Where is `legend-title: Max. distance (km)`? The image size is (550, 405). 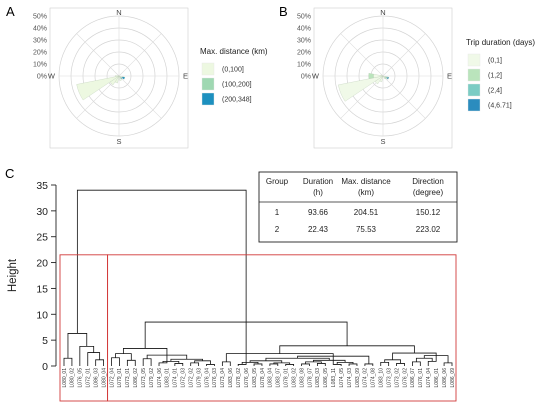
legend-title: Max. distance (km) is located at coordinates (234, 51).